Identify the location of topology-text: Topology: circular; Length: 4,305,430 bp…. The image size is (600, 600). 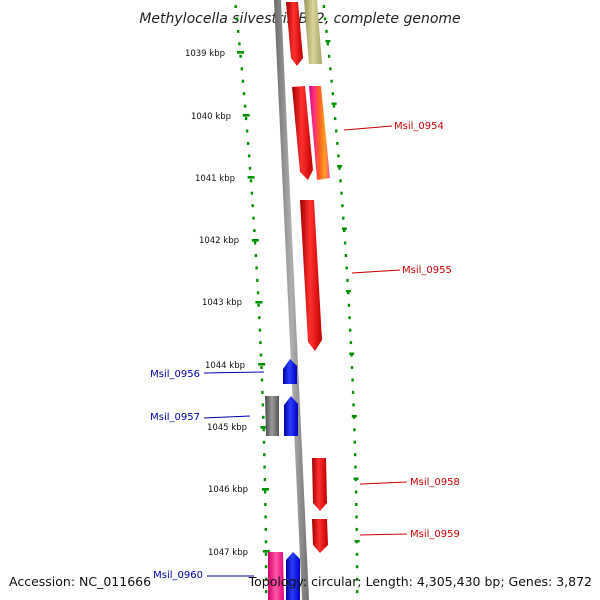
(420, 581).